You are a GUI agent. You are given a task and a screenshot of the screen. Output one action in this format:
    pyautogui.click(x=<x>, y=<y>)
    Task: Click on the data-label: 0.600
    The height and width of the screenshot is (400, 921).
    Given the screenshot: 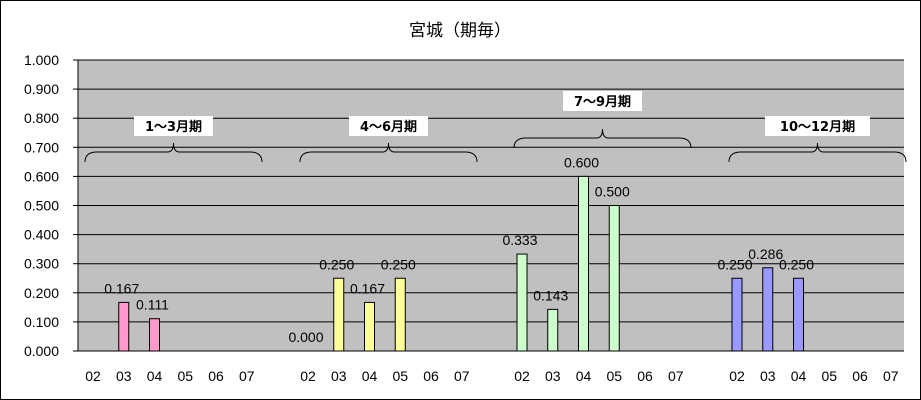 What is the action you would take?
    pyautogui.click(x=581, y=162)
    